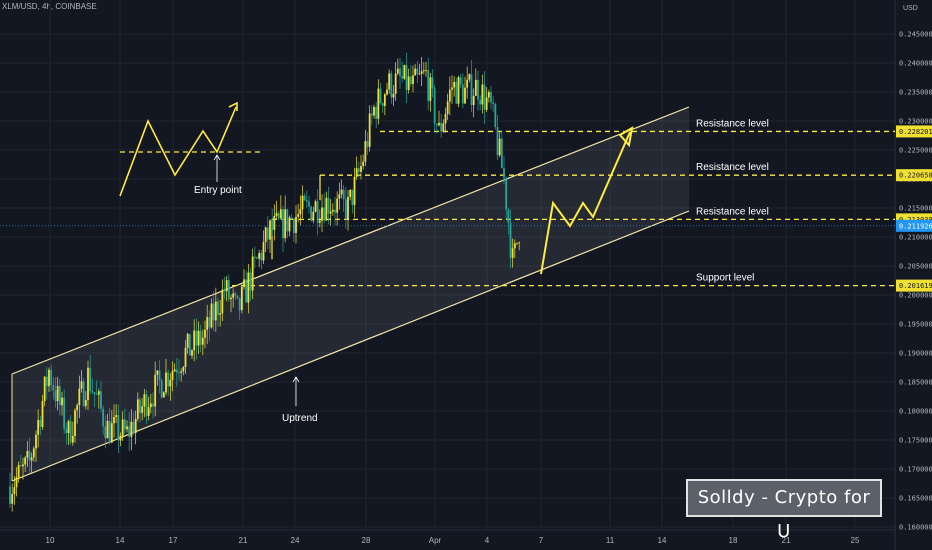 The image size is (932, 550). I want to click on x-tick-label: 25, so click(855, 540).